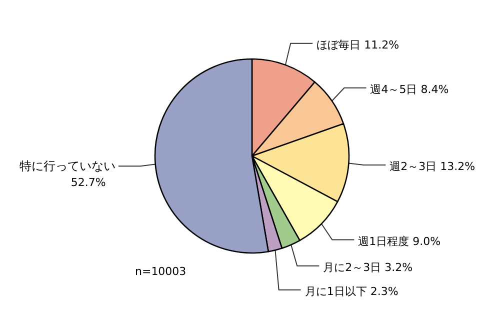  What do you see at coordinates (67, 166) in the screenshot?
I see `slice-label: 特に行っていない` at bounding box center [67, 166].